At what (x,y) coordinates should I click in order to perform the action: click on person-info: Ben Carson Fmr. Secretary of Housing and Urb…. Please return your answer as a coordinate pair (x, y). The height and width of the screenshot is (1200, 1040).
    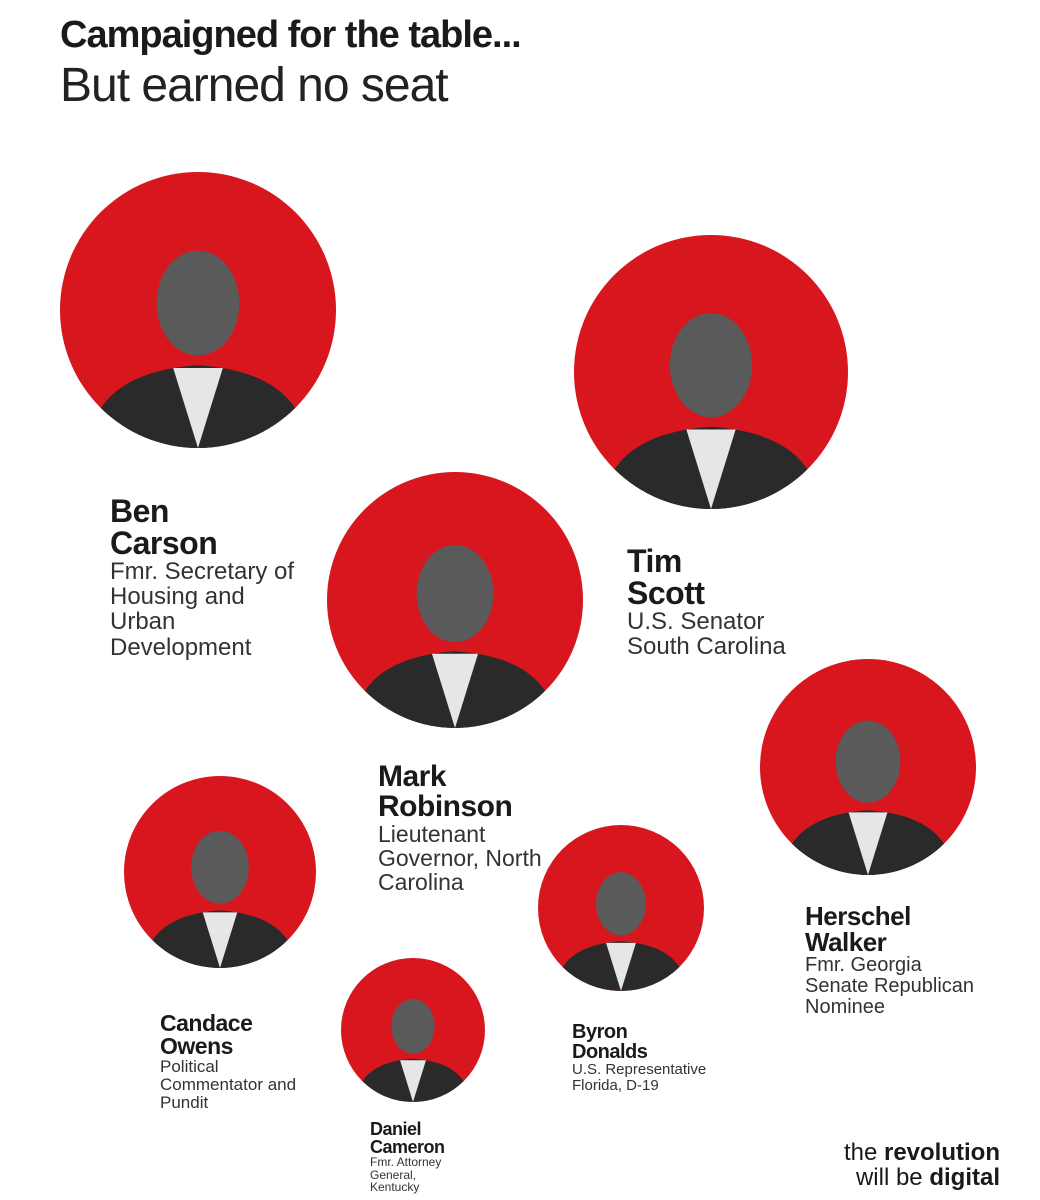
    Looking at the image, I should click on (202, 577).